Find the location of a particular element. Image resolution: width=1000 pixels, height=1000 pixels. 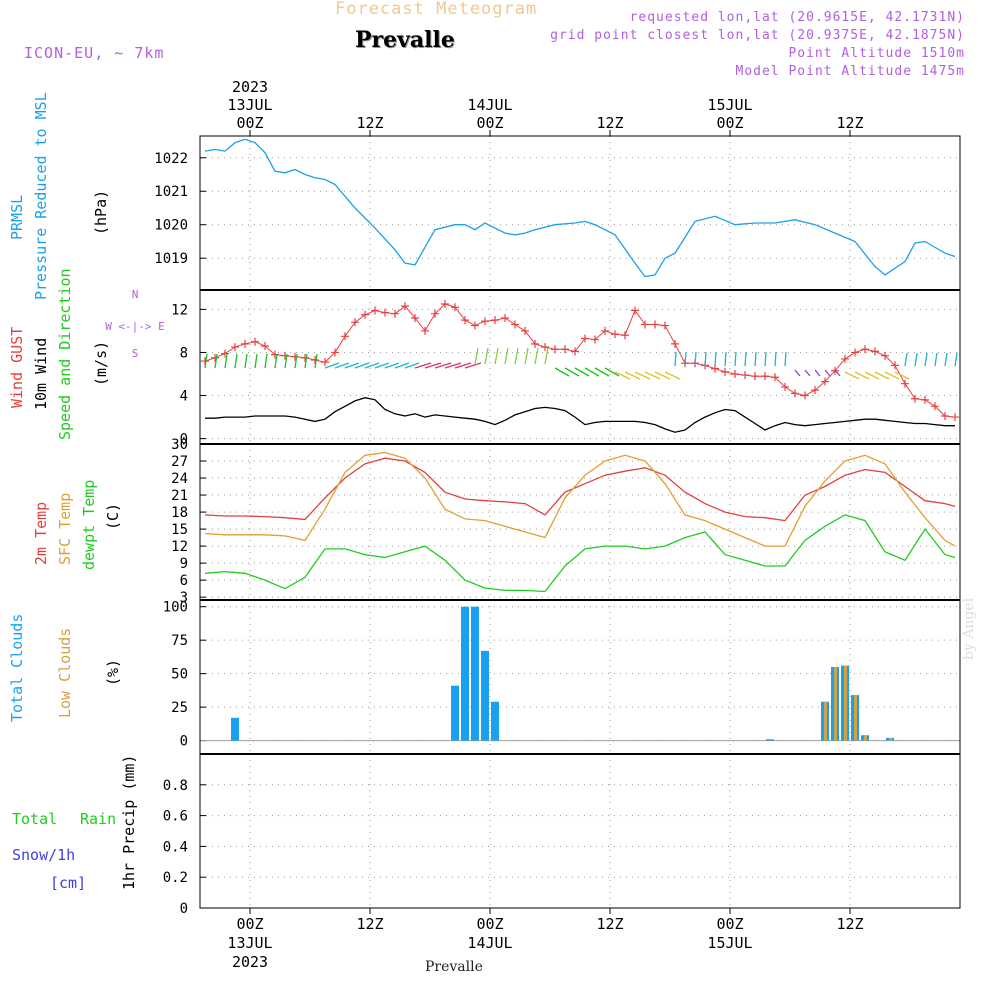

compass-n: N is located at coordinates (135, 294).